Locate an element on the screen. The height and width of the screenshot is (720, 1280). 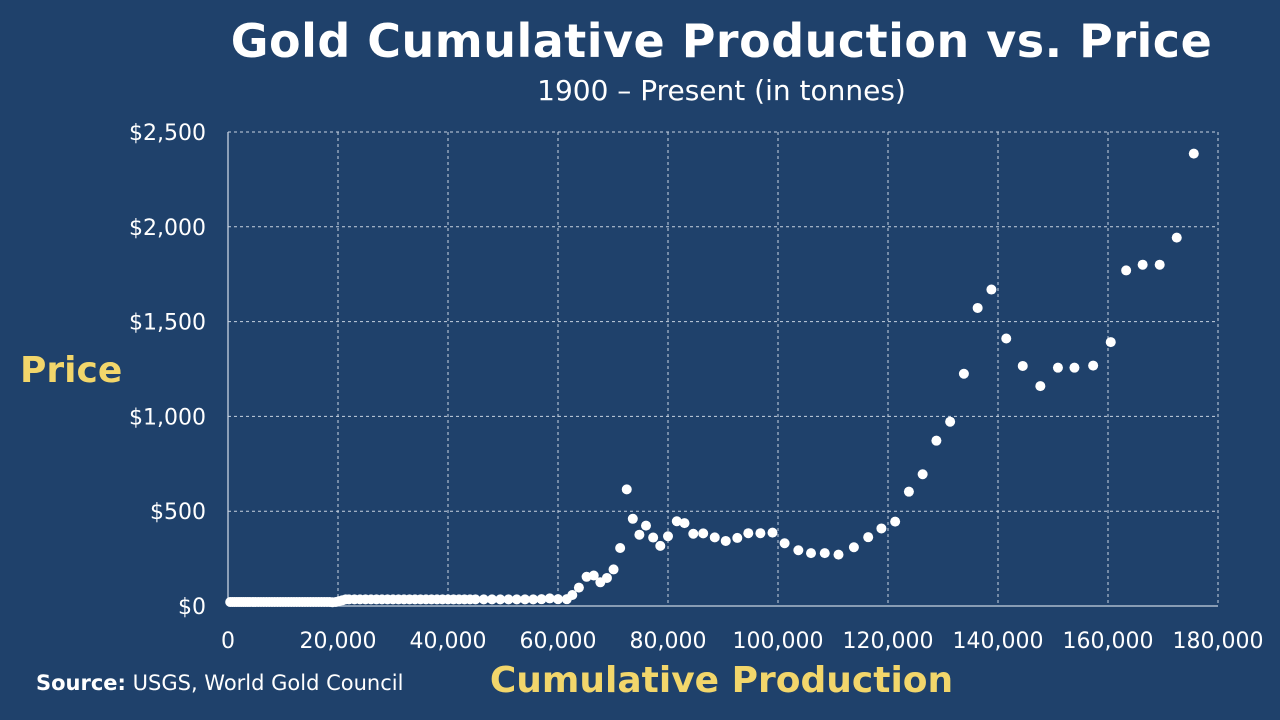
x-tick-label: 140,000 is located at coordinates (998, 641).